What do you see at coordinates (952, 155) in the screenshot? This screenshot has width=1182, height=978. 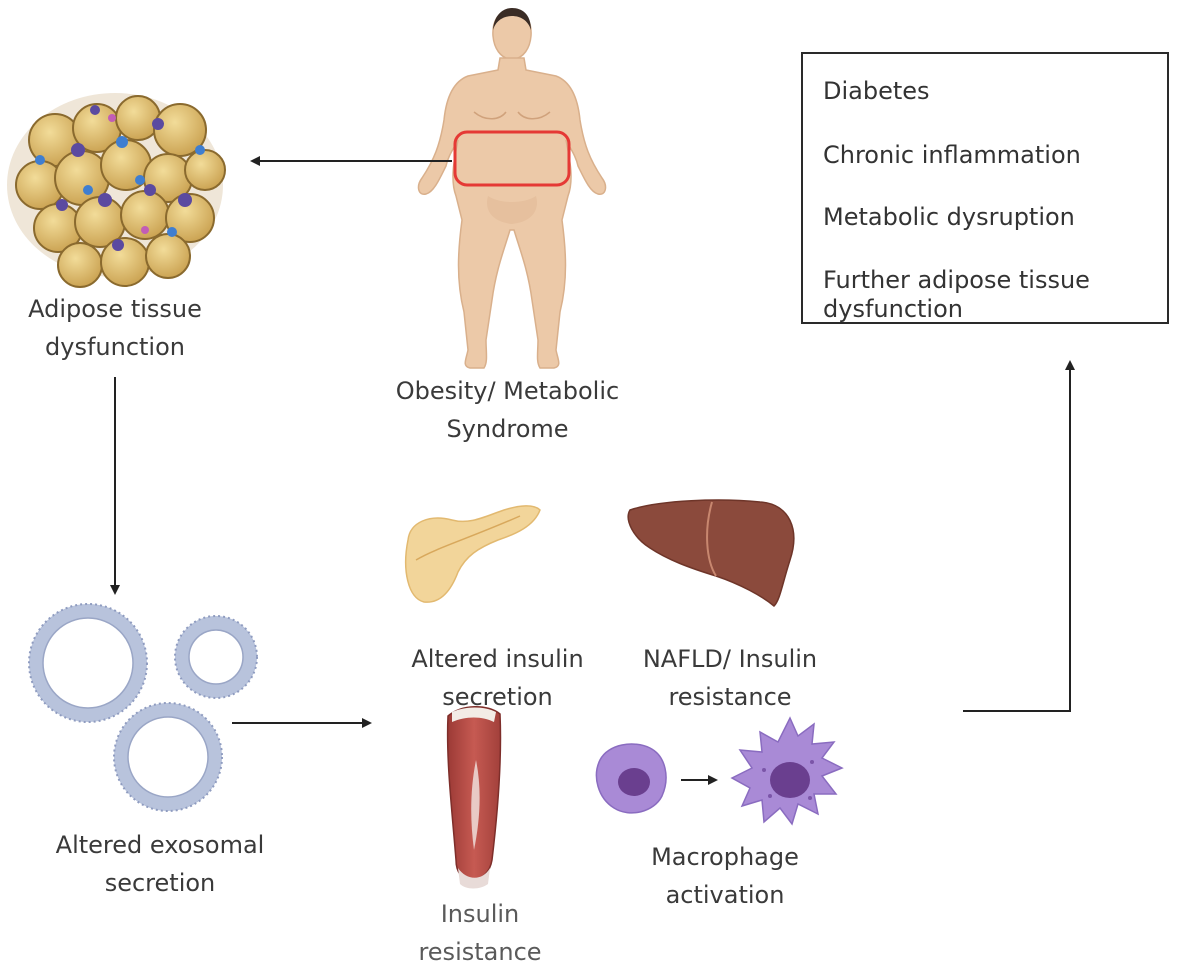 I see `outcome-item: Chronic inflammation` at bounding box center [952, 155].